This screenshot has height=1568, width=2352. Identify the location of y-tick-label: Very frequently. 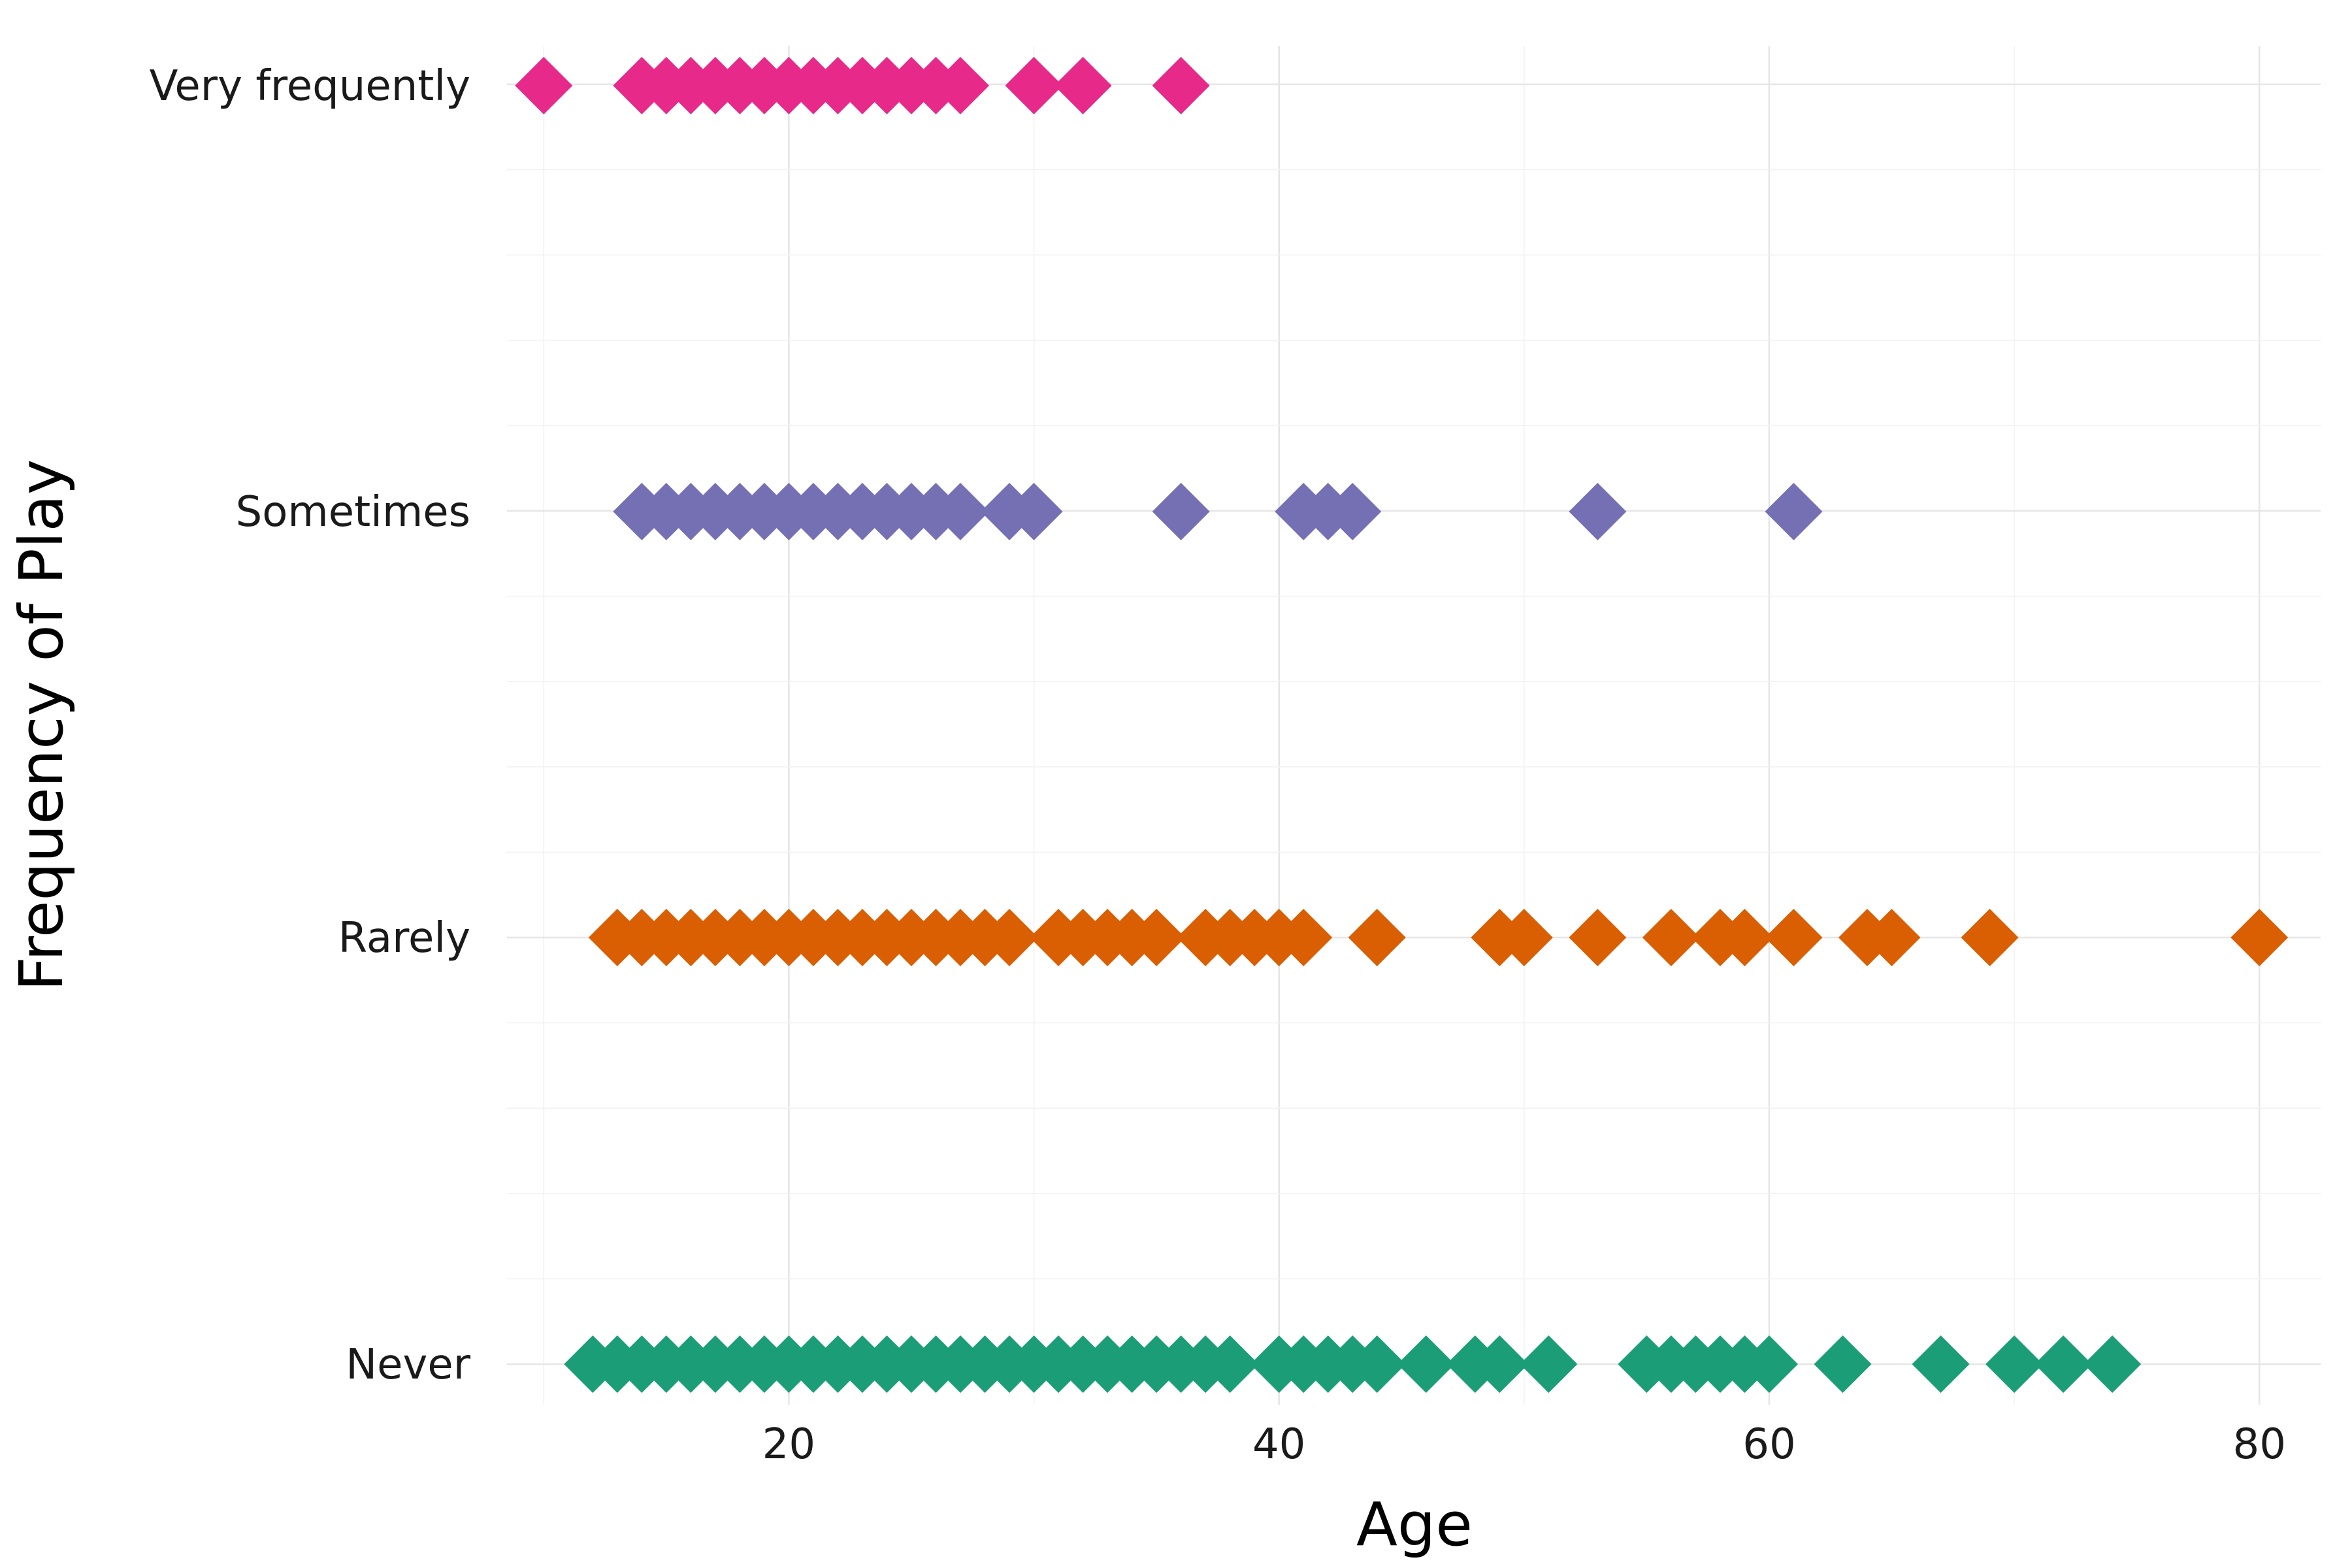
(310, 86).